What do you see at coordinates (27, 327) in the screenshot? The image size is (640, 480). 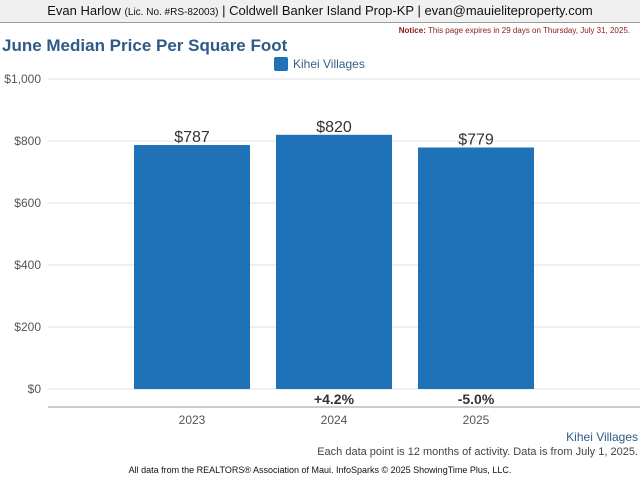 I see `y-tick-label: $200` at bounding box center [27, 327].